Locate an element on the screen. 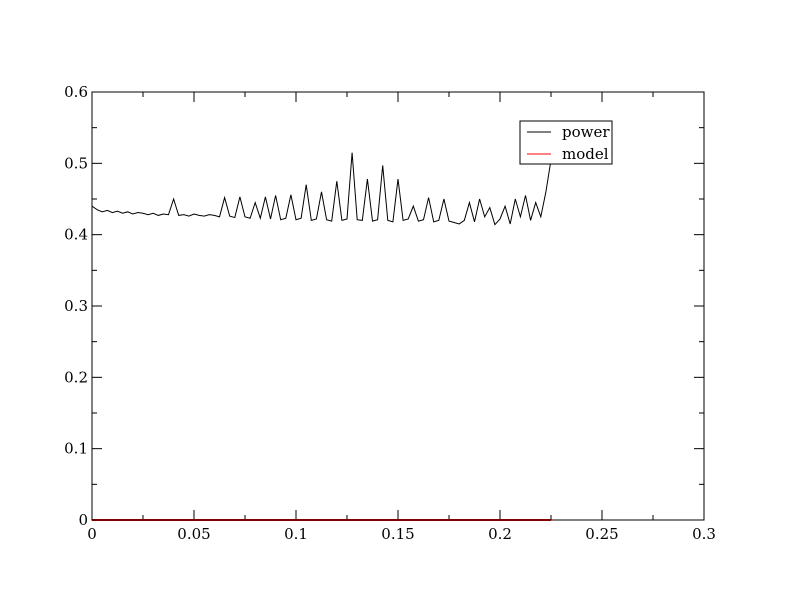 Image resolution: width=792 pixels, height=612 pixels. legend-box is located at coordinates (566, 142).